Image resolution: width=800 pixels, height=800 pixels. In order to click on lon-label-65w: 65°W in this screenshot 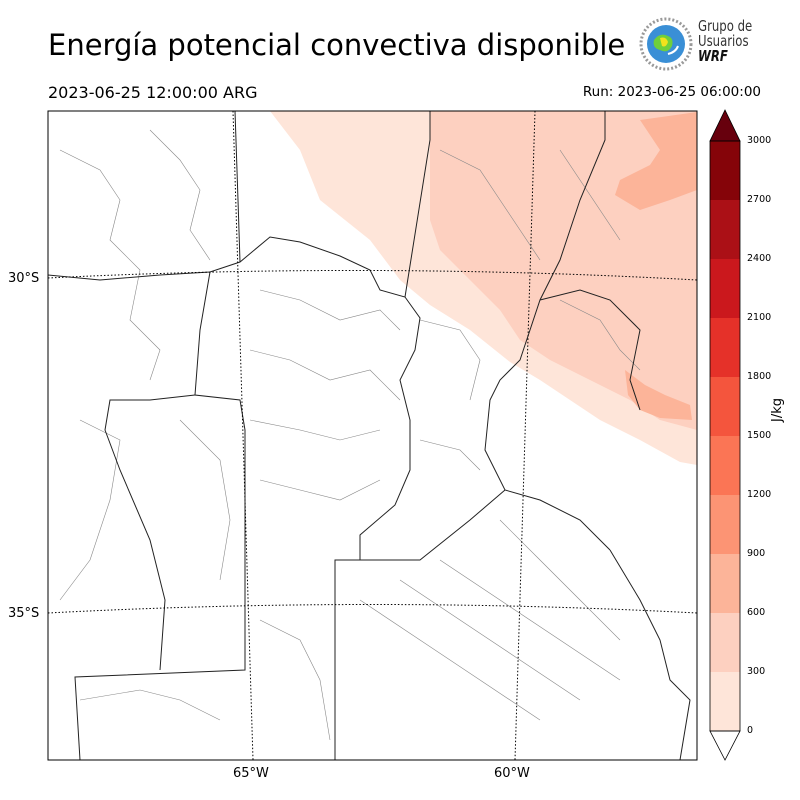, I will do `click(251, 773)`.